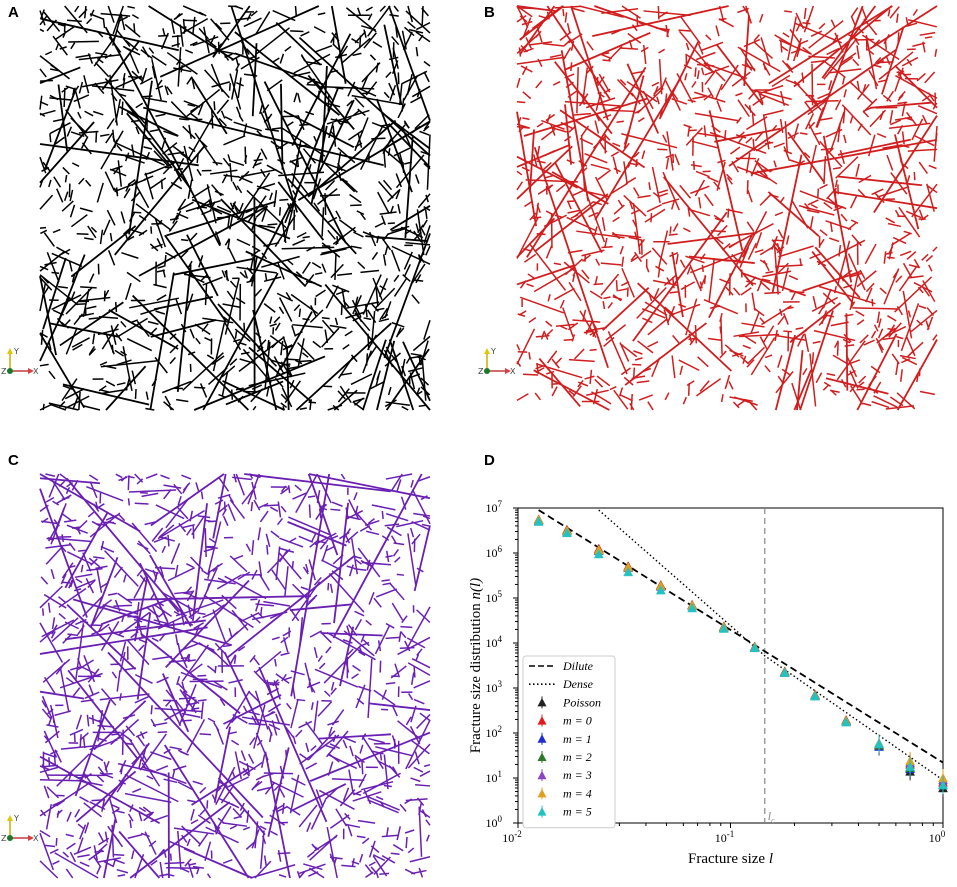  I want to click on legend-marker, so click(542, 775).